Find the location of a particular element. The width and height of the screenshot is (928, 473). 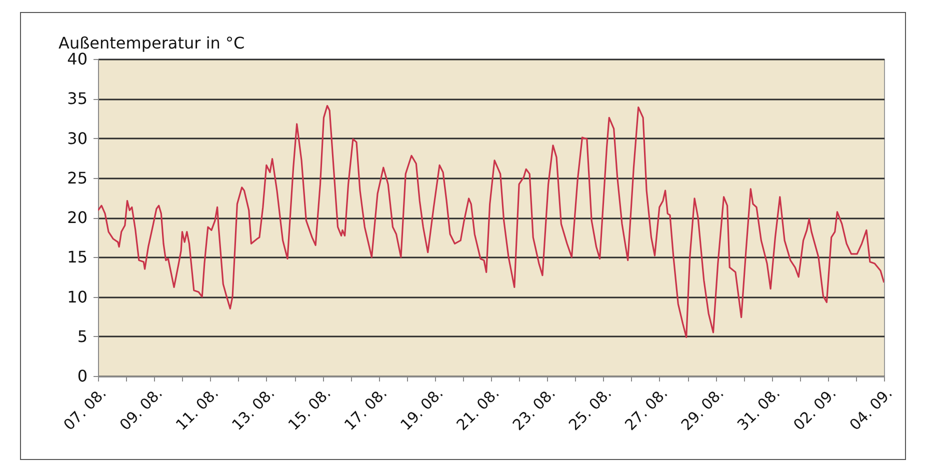

y-tick-label: 10 is located at coordinates (77, 296).